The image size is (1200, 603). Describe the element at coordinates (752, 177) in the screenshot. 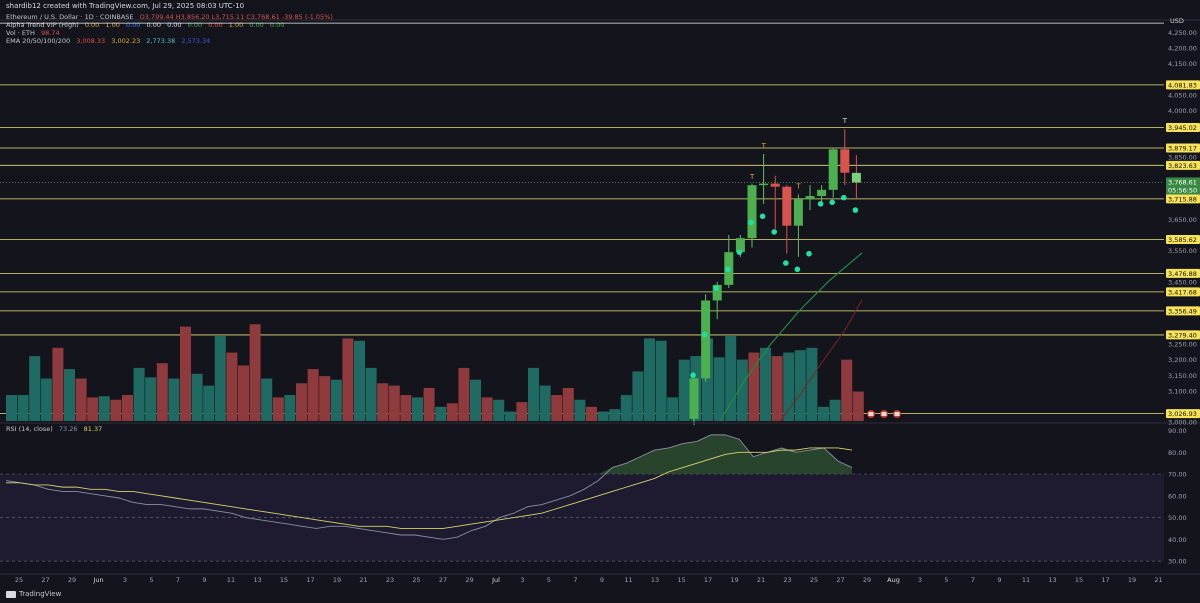

I see `trend-marker: T` at that location.